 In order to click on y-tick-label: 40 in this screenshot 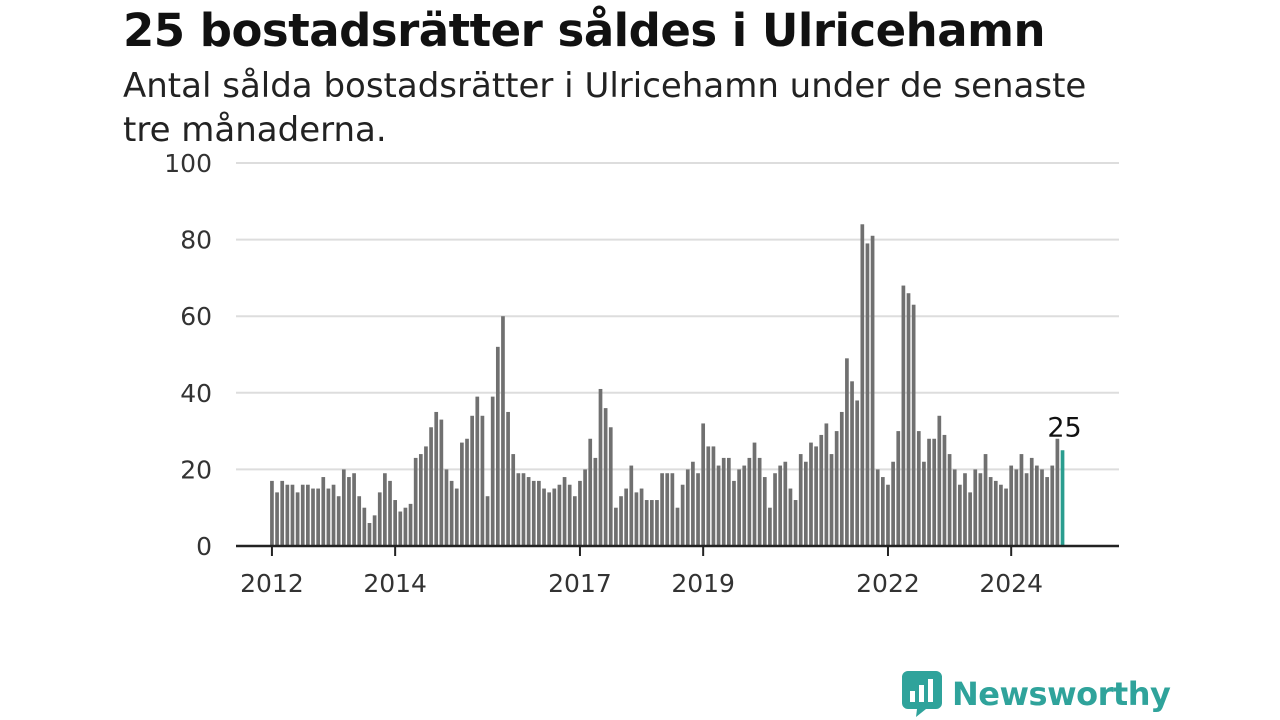, I will do `click(196, 393)`.